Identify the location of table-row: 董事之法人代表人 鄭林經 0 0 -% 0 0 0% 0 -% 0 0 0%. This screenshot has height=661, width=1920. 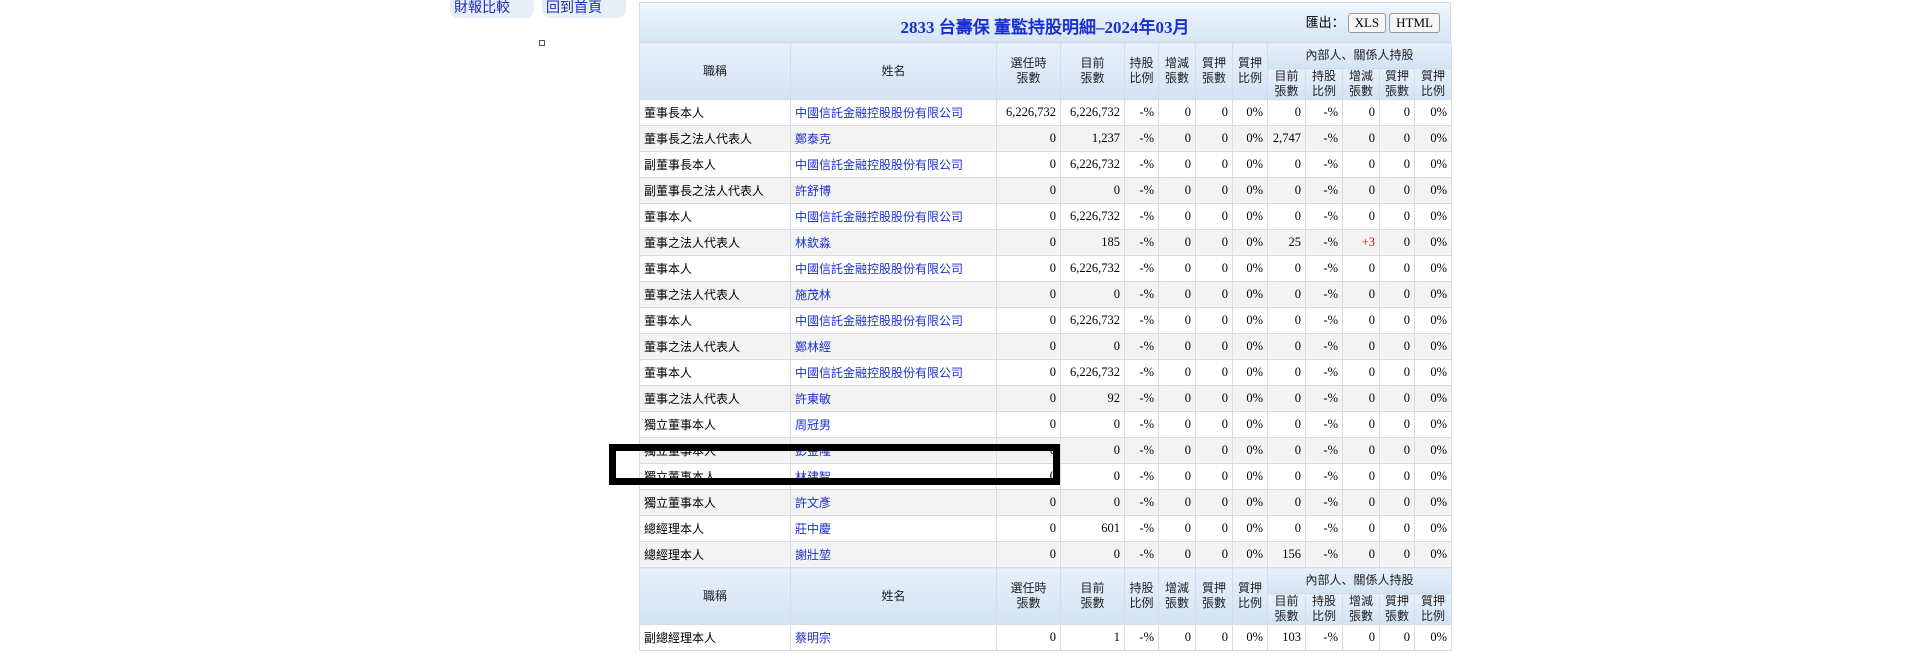
(1046, 346).